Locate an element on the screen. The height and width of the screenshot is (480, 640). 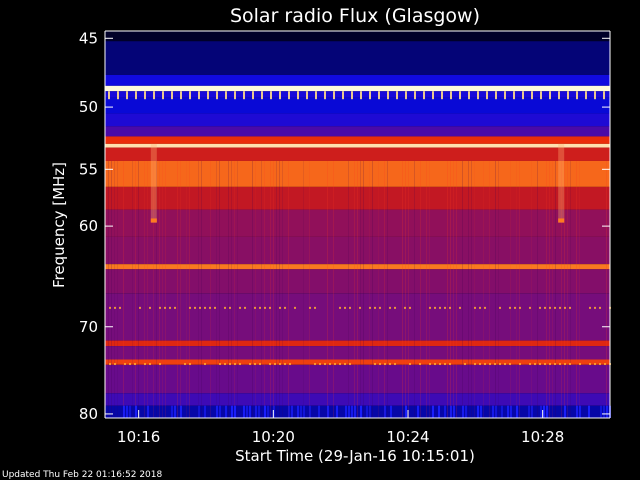
y-tick-label: 70 is located at coordinates (88, 327).